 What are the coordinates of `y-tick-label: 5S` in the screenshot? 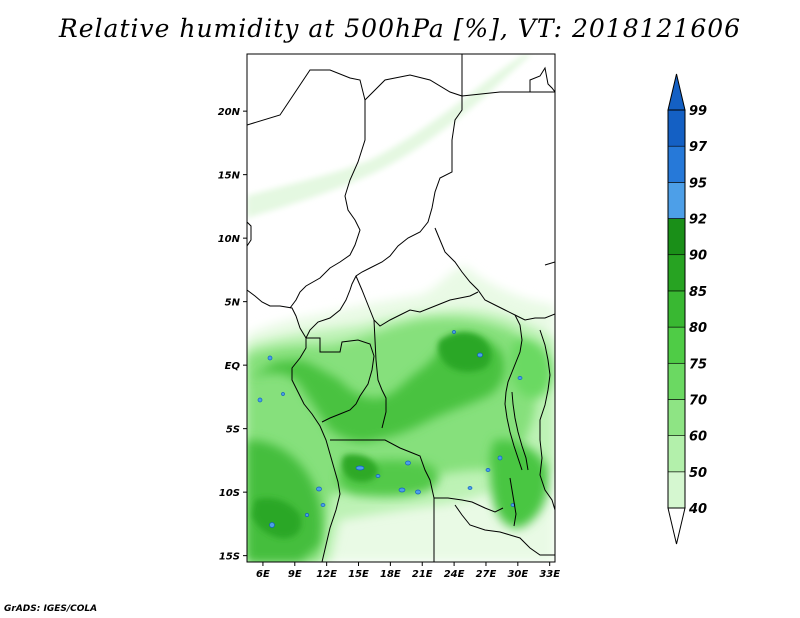 It's located at (233, 430).